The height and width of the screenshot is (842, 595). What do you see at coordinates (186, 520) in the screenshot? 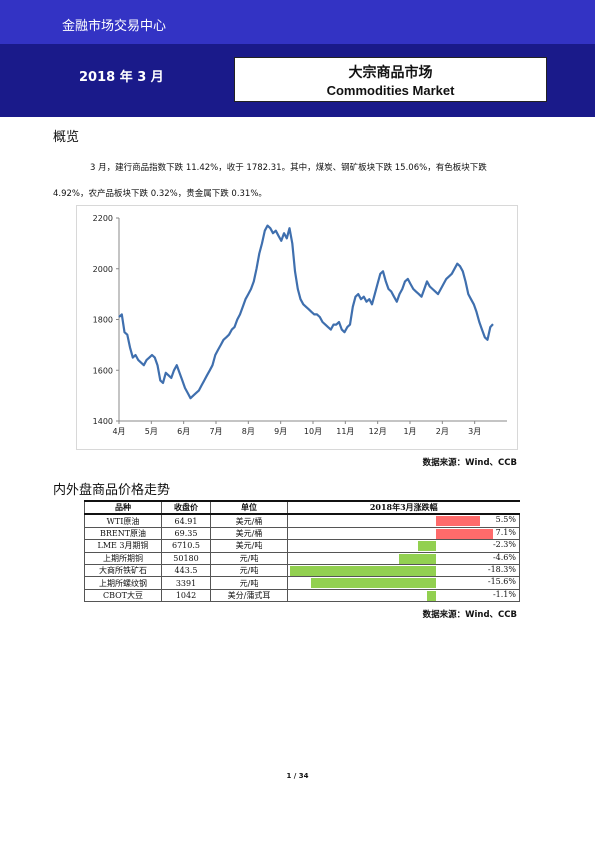
I see `close-price: 64.91` at bounding box center [186, 520].